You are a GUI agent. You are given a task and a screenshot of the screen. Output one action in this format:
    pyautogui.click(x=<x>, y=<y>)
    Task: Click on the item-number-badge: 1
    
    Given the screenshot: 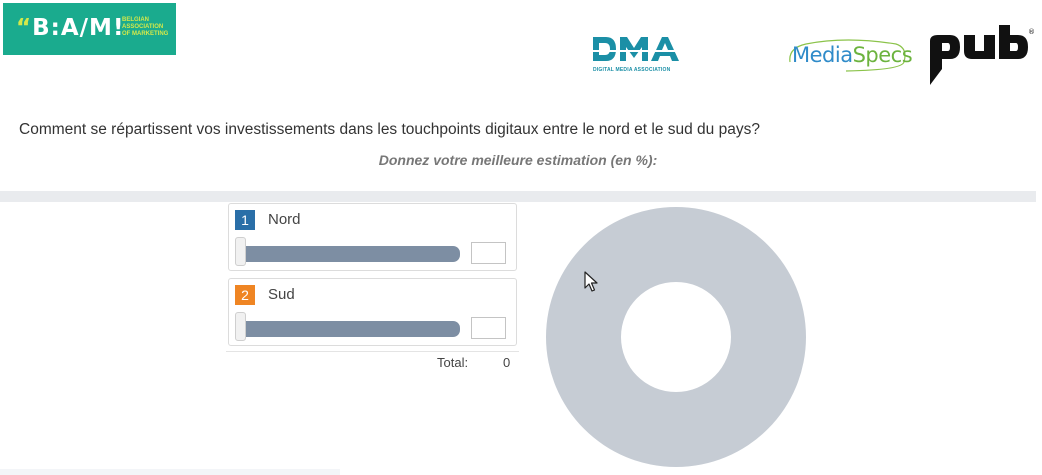 What is the action you would take?
    pyautogui.click(x=245, y=220)
    